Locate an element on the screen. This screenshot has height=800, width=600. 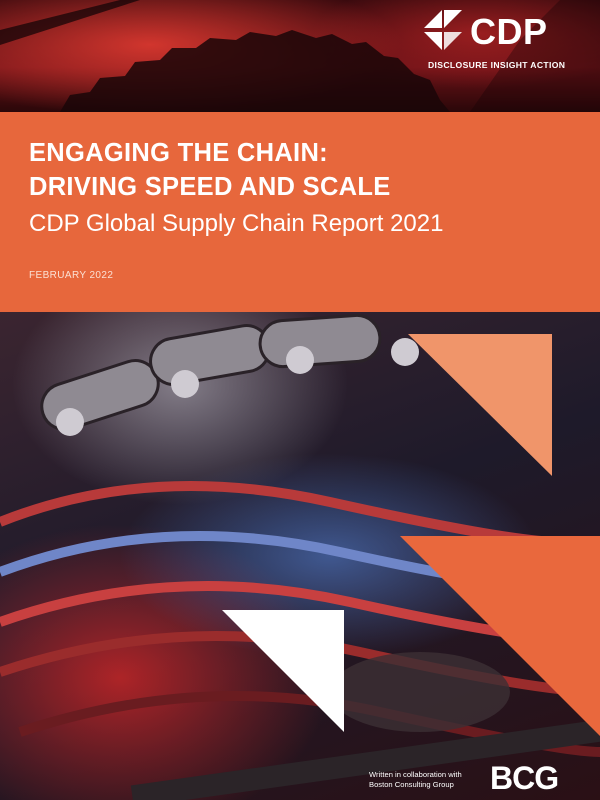
sprocket-silhouette is located at coordinates (300, 56).